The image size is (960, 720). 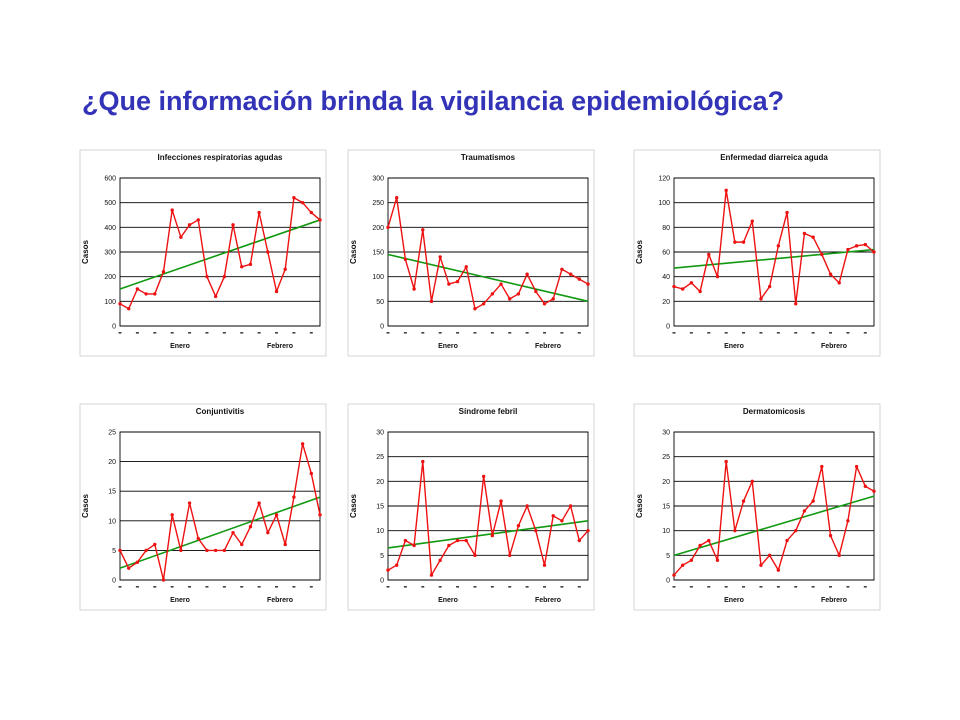 What do you see at coordinates (774, 411) in the screenshot?
I see `chart-title: Dermatomicosis` at bounding box center [774, 411].